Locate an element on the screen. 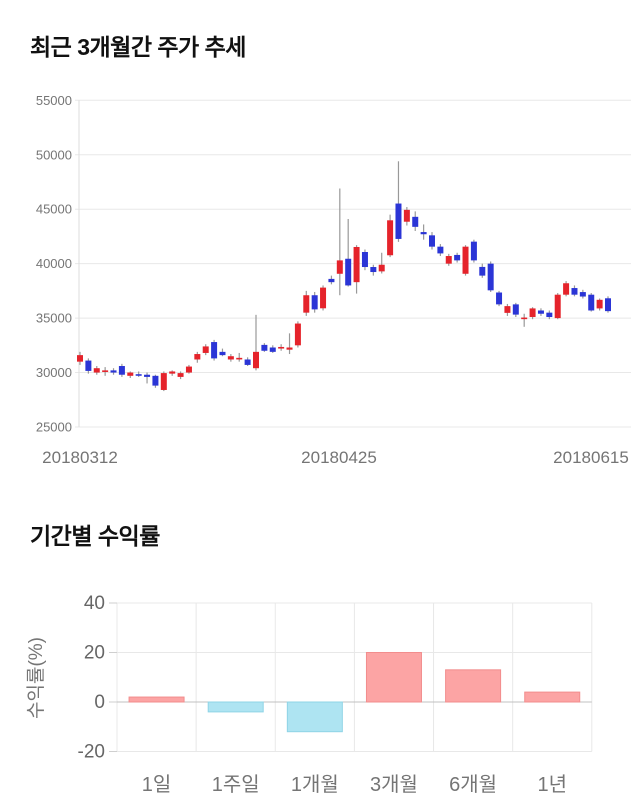  returns-x-tick-label: 1개월 is located at coordinates (315, 784).